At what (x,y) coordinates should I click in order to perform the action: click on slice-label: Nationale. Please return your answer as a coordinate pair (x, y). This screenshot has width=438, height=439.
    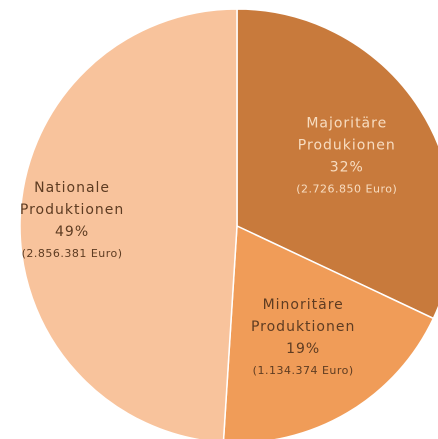
    Looking at the image, I should click on (72, 188).